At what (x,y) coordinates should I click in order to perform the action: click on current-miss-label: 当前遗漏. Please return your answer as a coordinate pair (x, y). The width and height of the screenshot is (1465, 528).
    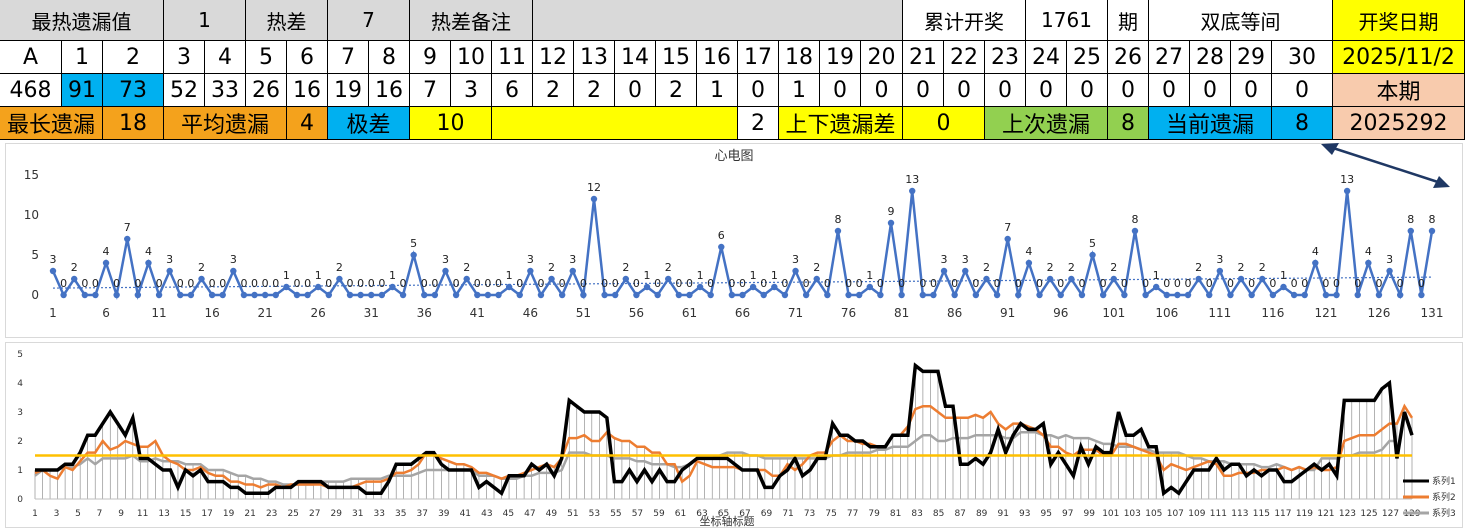
    Looking at the image, I should click on (1210, 123).